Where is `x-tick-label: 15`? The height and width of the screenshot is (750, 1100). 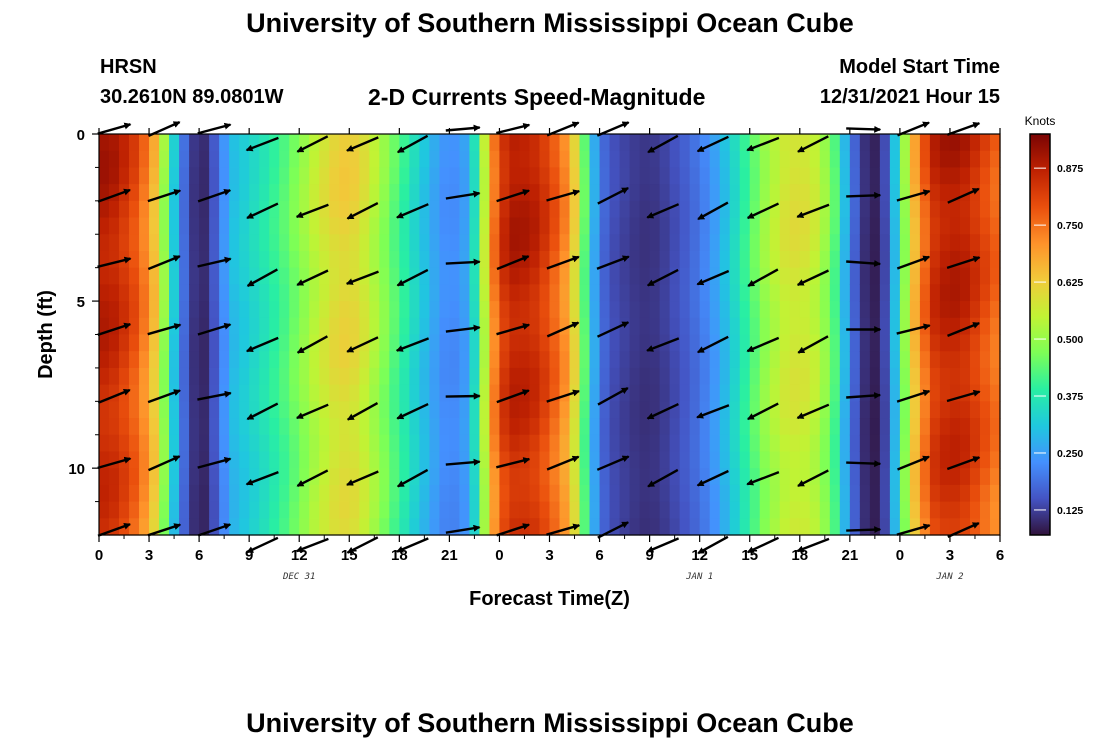
x-tick-label: 15 is located at coordinates (749, 555).